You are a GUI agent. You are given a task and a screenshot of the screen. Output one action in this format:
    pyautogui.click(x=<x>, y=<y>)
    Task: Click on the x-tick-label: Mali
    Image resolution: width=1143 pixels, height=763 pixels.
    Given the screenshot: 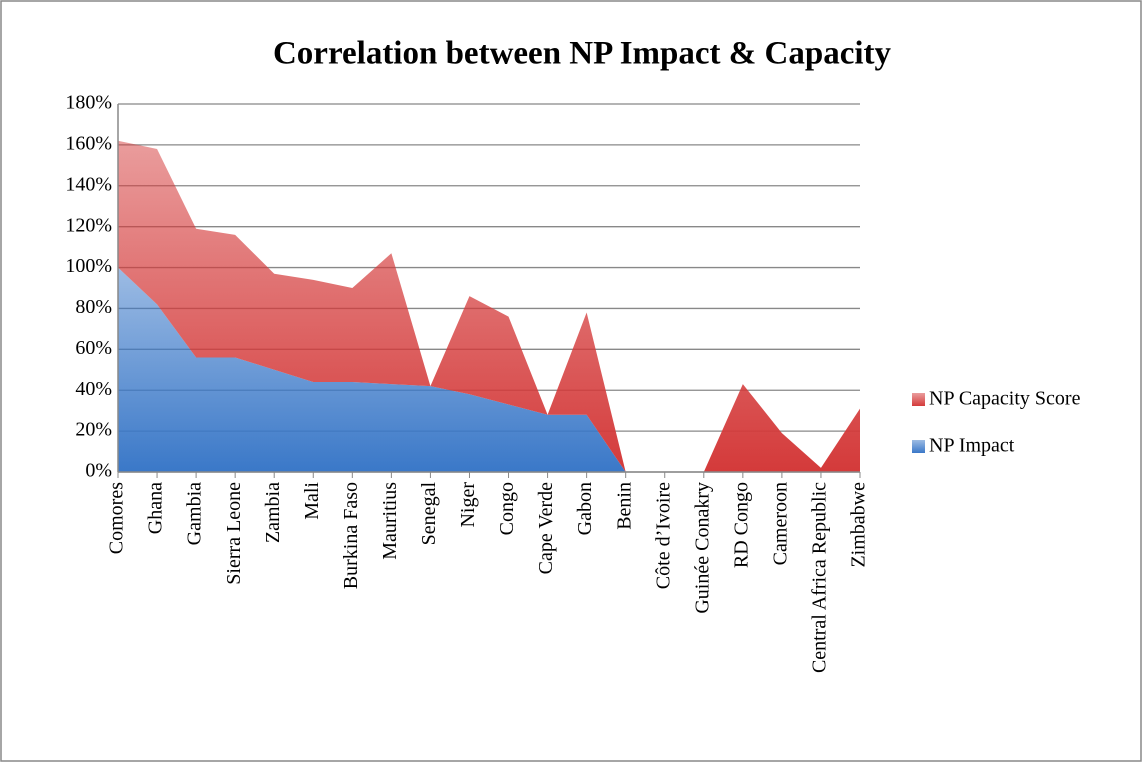 What is the action you would take?
    pyautogui.click(x=312, y=501)
    